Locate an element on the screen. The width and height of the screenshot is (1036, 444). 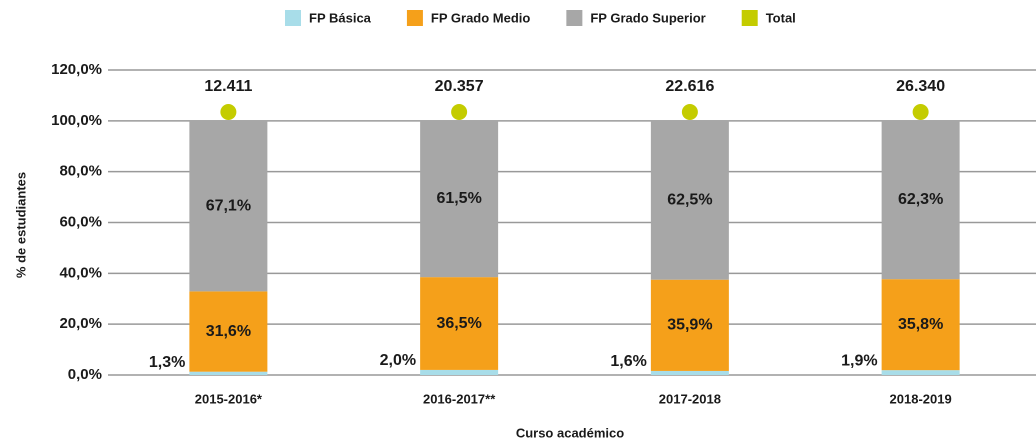
value-label: 67,1% is located at coordinates (228, 205).